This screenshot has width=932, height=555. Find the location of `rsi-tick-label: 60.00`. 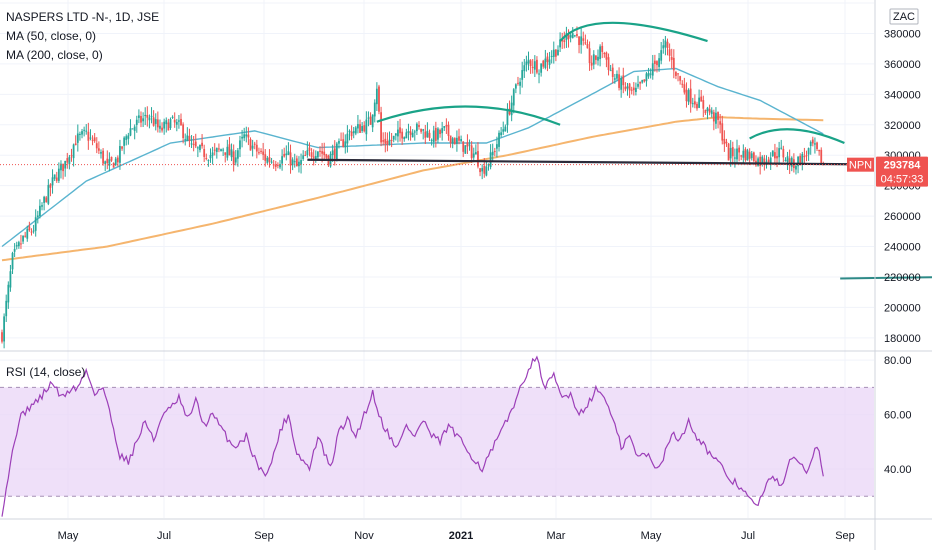

rsi-tick-label: 60.00 is located at coordinates (898, 416).